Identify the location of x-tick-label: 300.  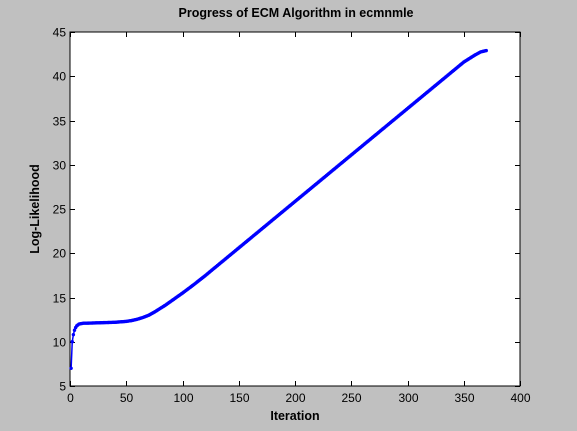
(408, 398).